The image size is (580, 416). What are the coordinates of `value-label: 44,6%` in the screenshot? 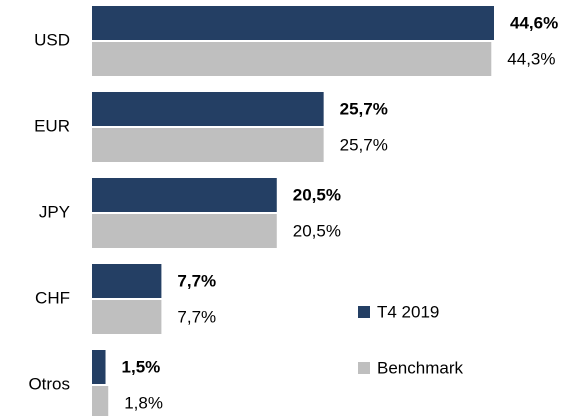 It's located at (534, 22).